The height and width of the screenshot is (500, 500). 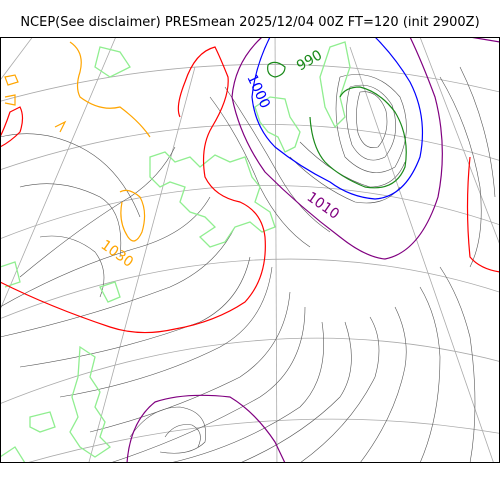 I want to click on coastline-svalbard, so click(x=335, y=85).